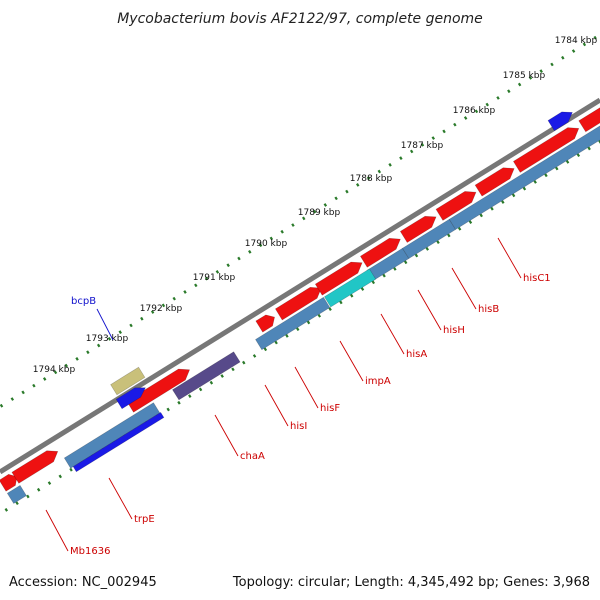 The width and height of the screenshot is (600, 600). I want to click on scale-label: 1794 kbp, so click(54, 370).